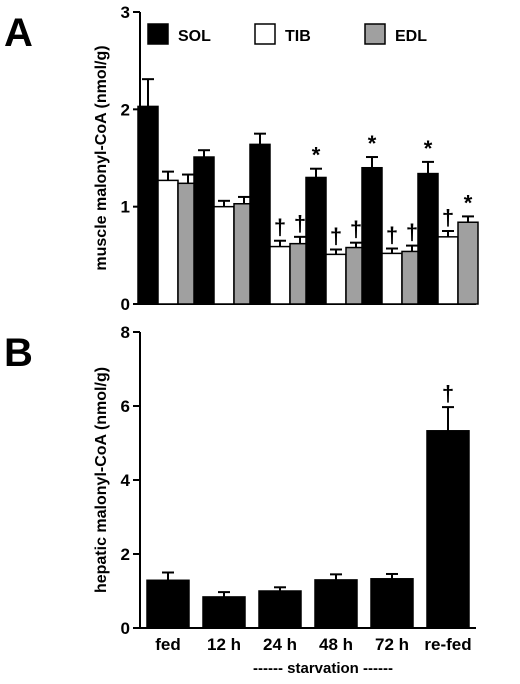 The width and height of the screenshot is (520, 684). What do you see at coordinates (280, 644) in the screenshot?
I see `x-tick-label: 24 h` at bounding box center [280, 644].